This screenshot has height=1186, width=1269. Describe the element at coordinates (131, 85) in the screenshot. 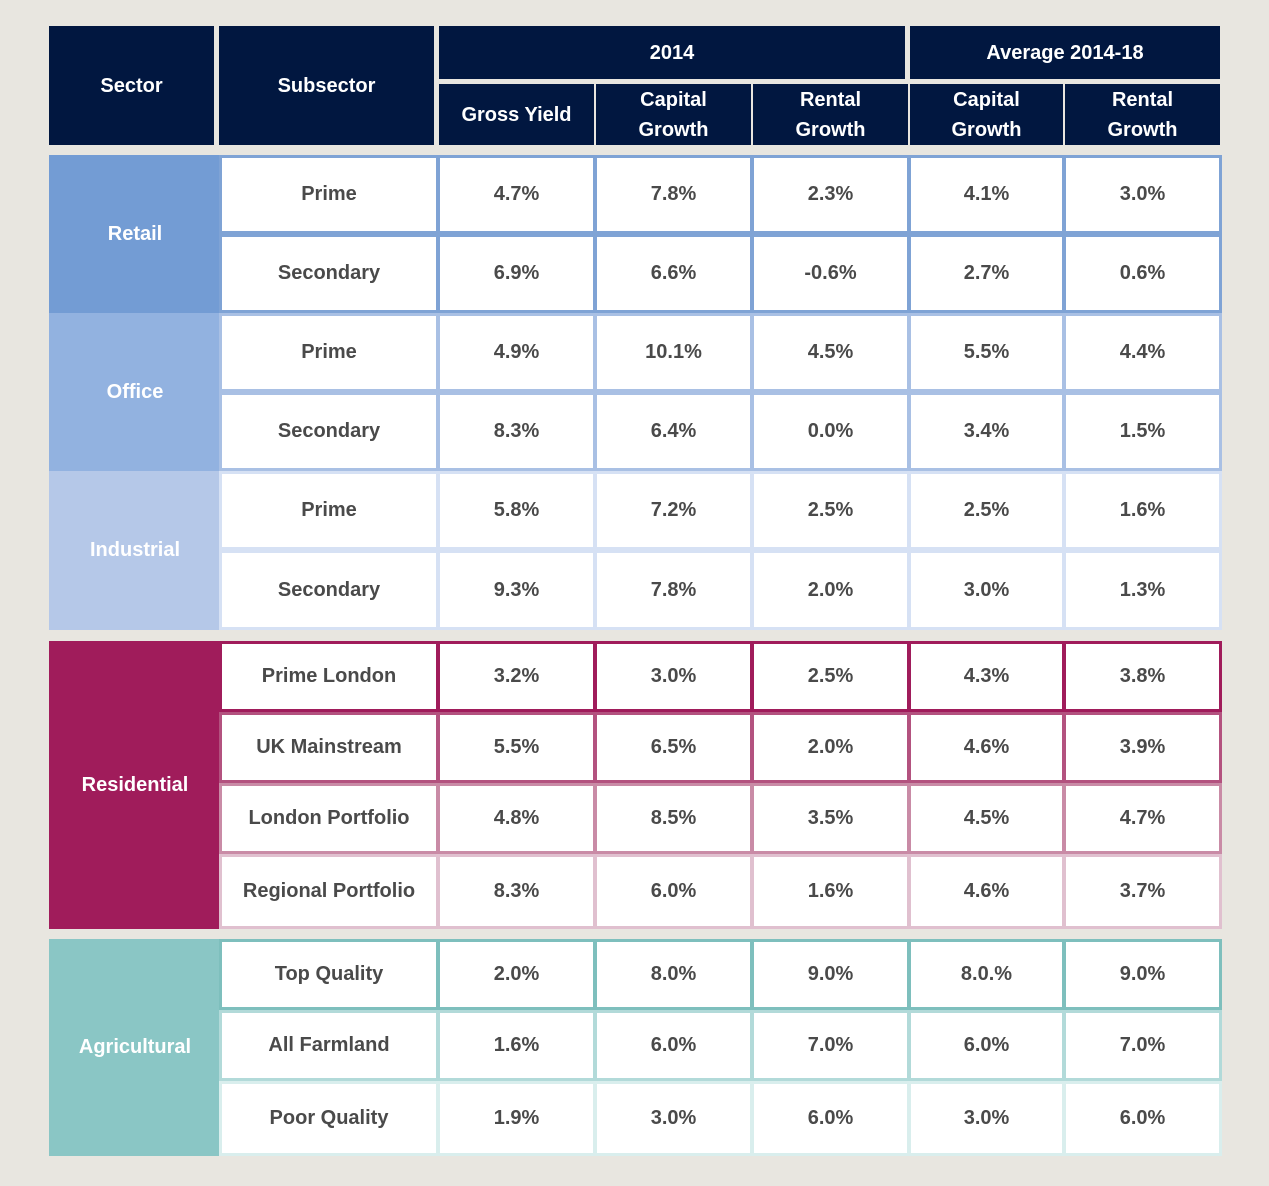

I see `header-sector: Sector` at that location.